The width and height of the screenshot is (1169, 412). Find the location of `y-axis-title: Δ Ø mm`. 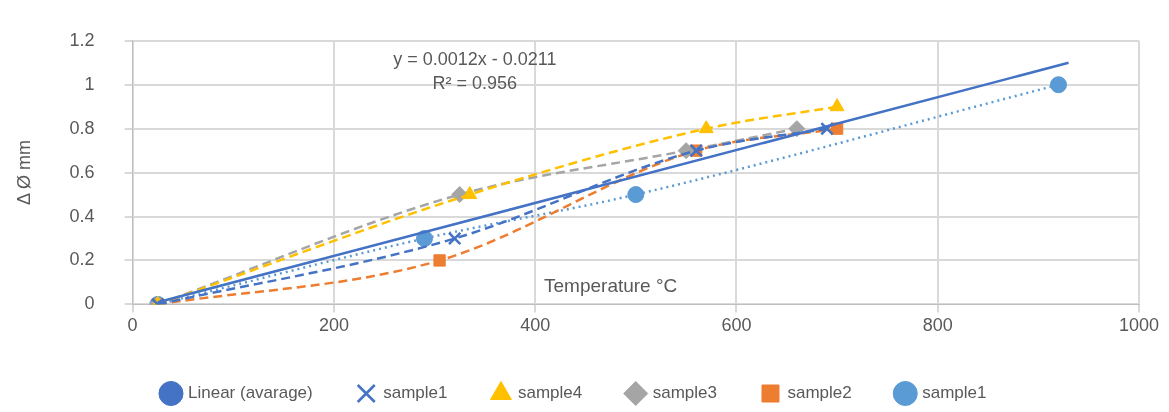

y-axis-title: Δ Ø mm is located at coordinates (23, 173).